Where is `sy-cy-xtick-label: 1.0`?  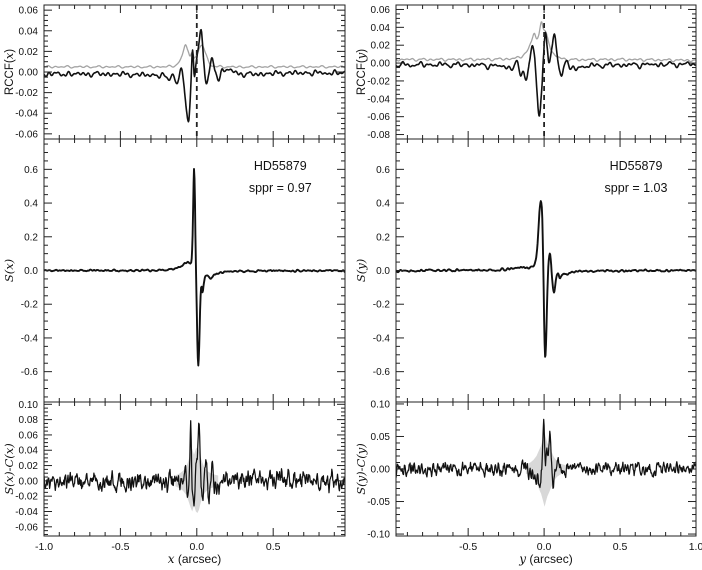
sy-cy-xtick-label: 1.0 is located at coordinates (695, 547).